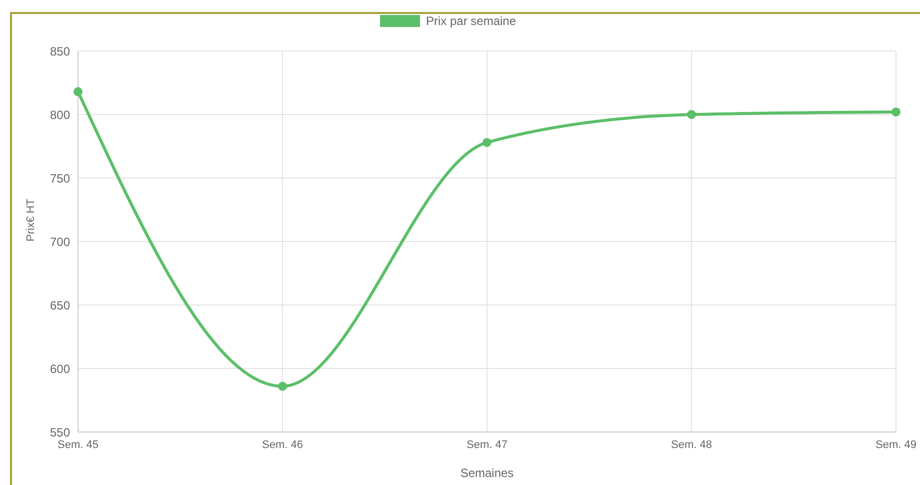 This screenshot has height=485, width=920. Describe the element at coordinates (282, 444) in the screenshot. I see `x-tick-label: Sem. 46` at that location.